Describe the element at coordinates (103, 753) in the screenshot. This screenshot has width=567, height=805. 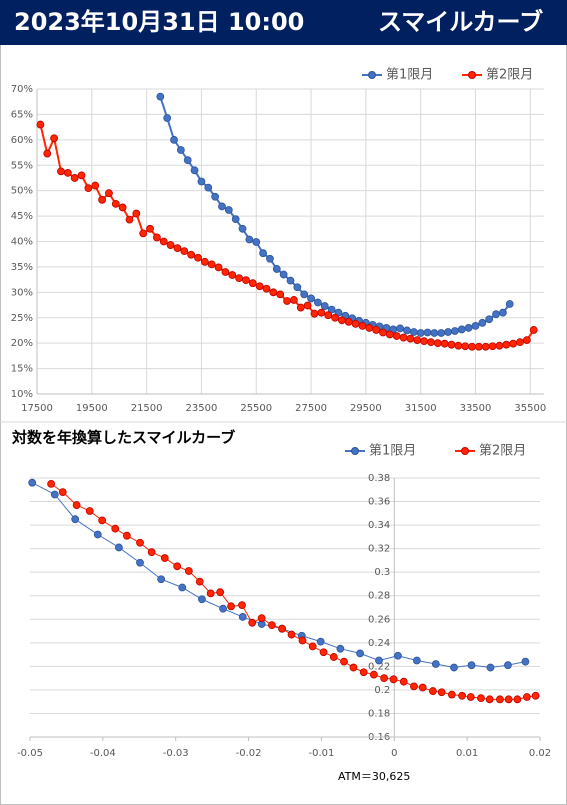
I see `x-tick-label: -0.04` at that location.